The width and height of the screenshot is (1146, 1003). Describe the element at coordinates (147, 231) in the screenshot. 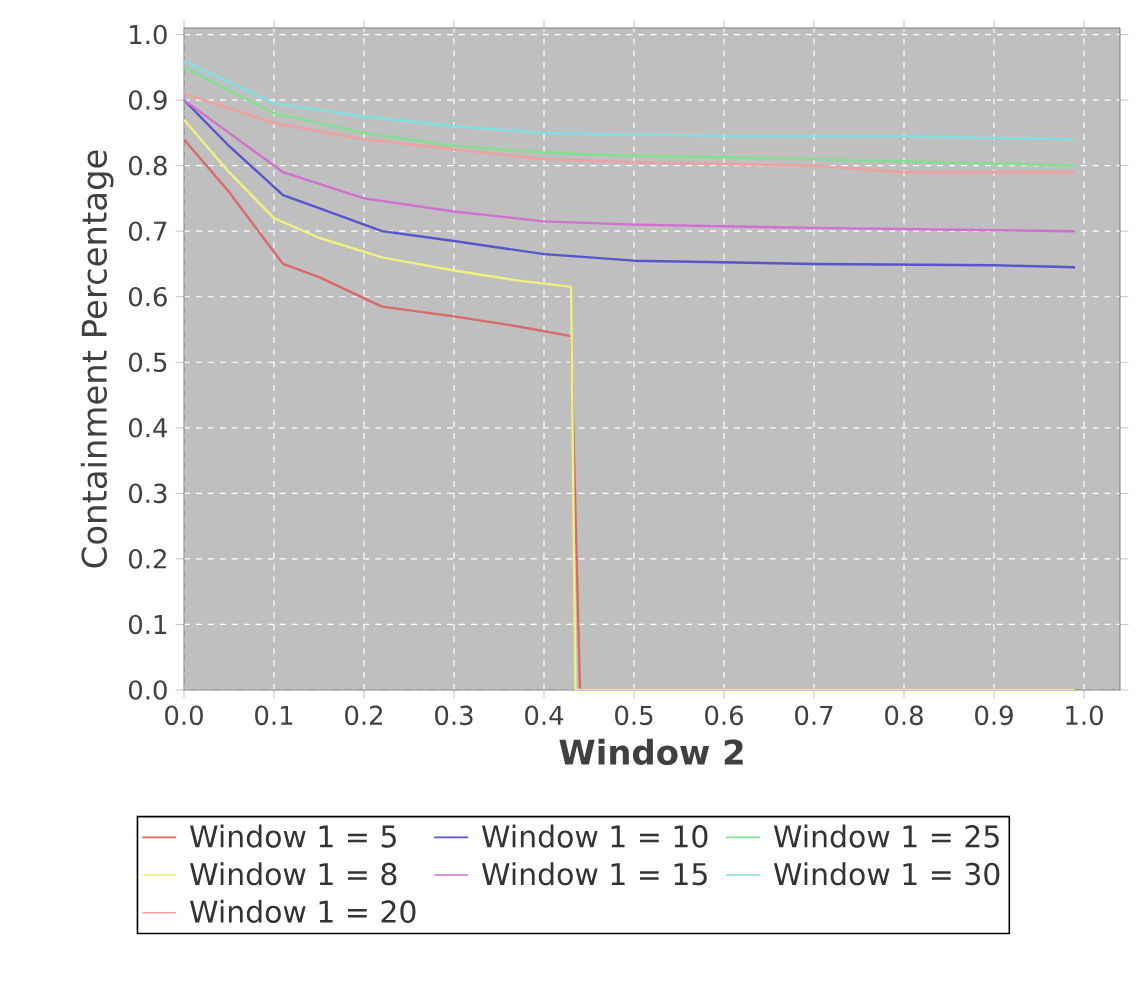

I see `y-tick-label: 0.7` at that location.